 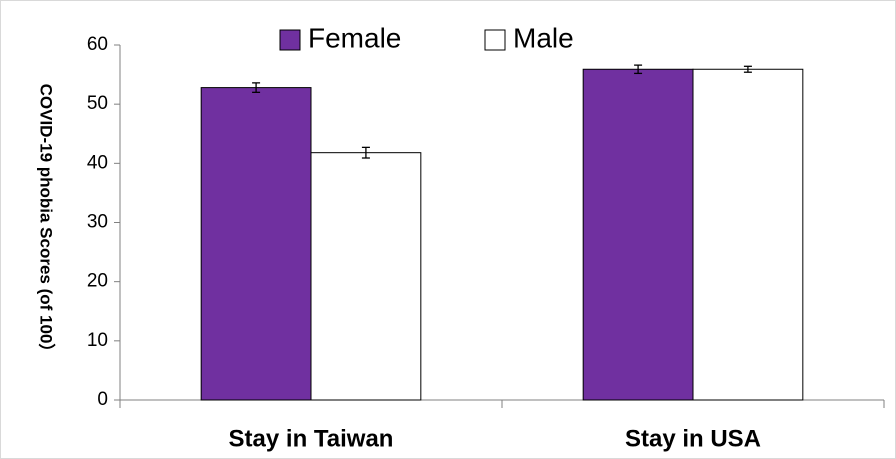 I want to click on y-tick-label: 0, so click(x=102, y=399).